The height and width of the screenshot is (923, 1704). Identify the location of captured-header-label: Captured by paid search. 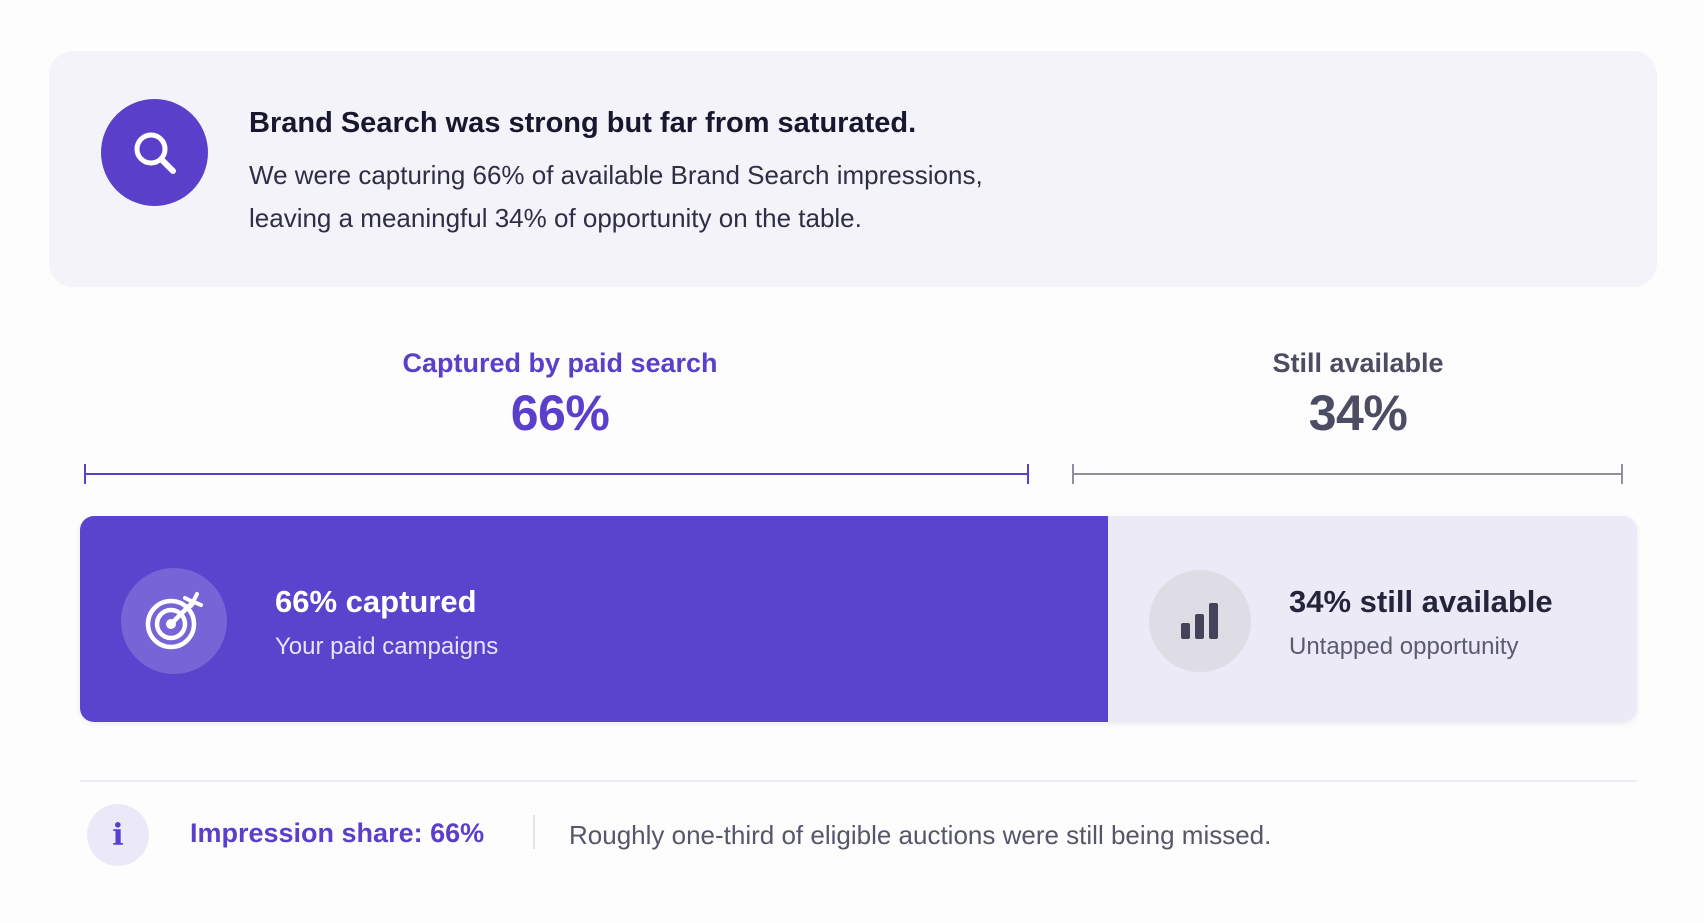
(560, 363).